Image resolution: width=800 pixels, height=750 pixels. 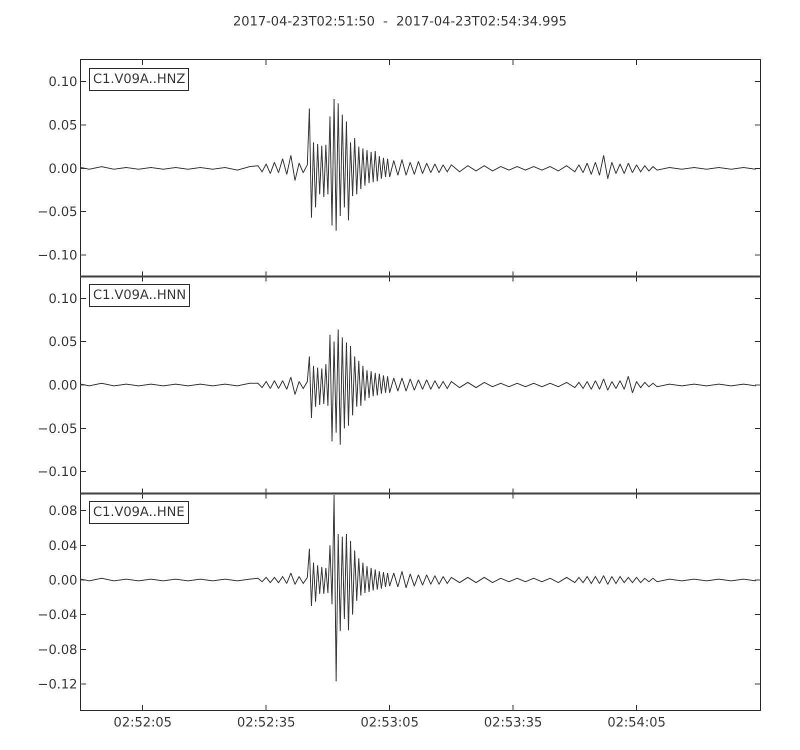 I want to click on y-tick-label: −0.12, so click(x=58, y=685).